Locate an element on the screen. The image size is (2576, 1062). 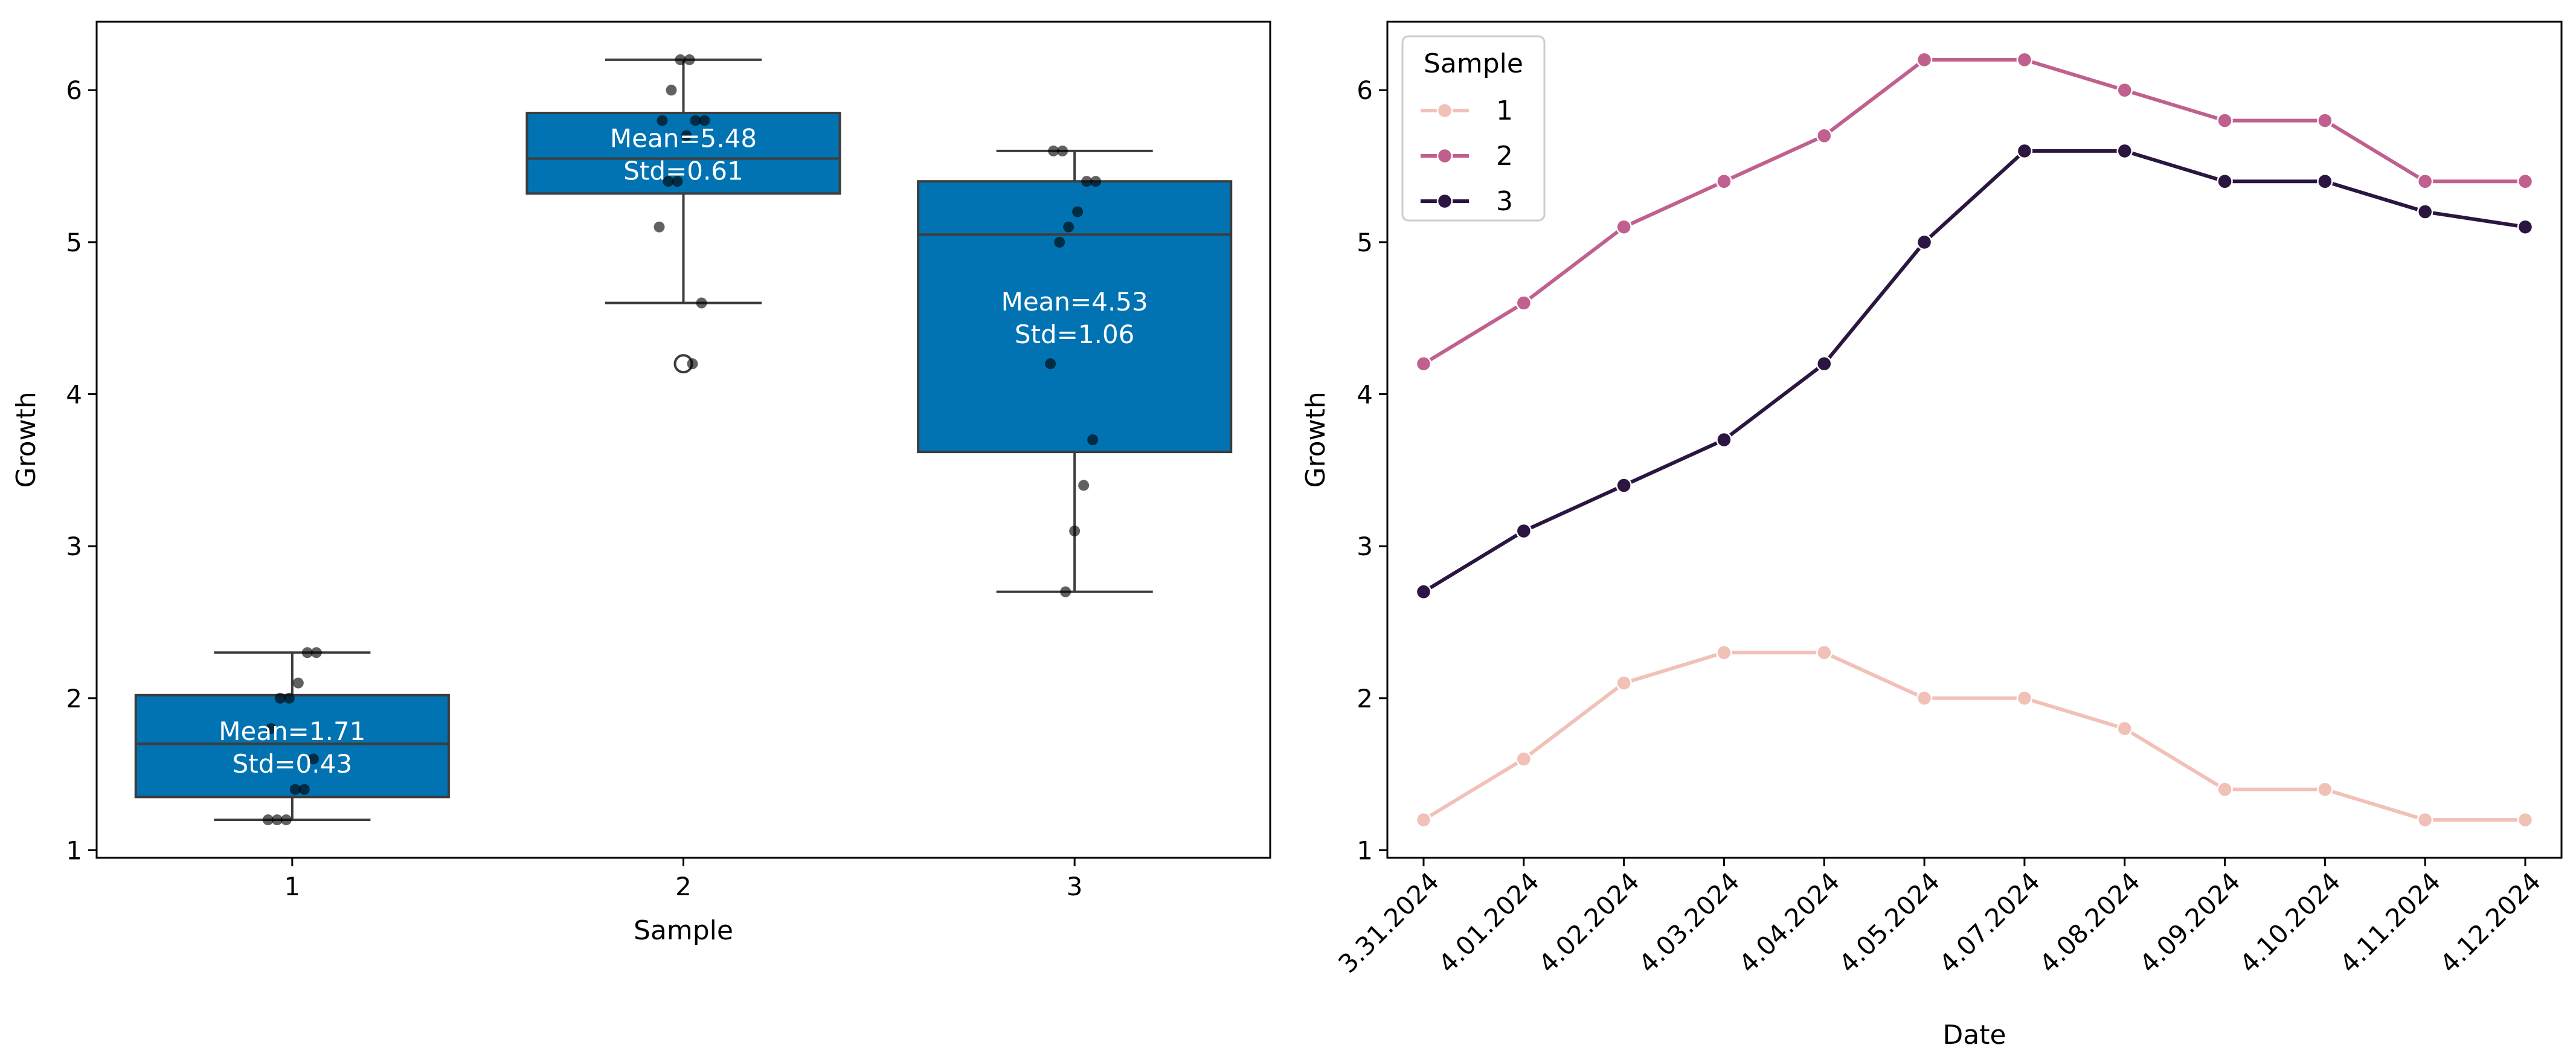
legend-entry-2: 2 is located at coordinates (1467, 156).